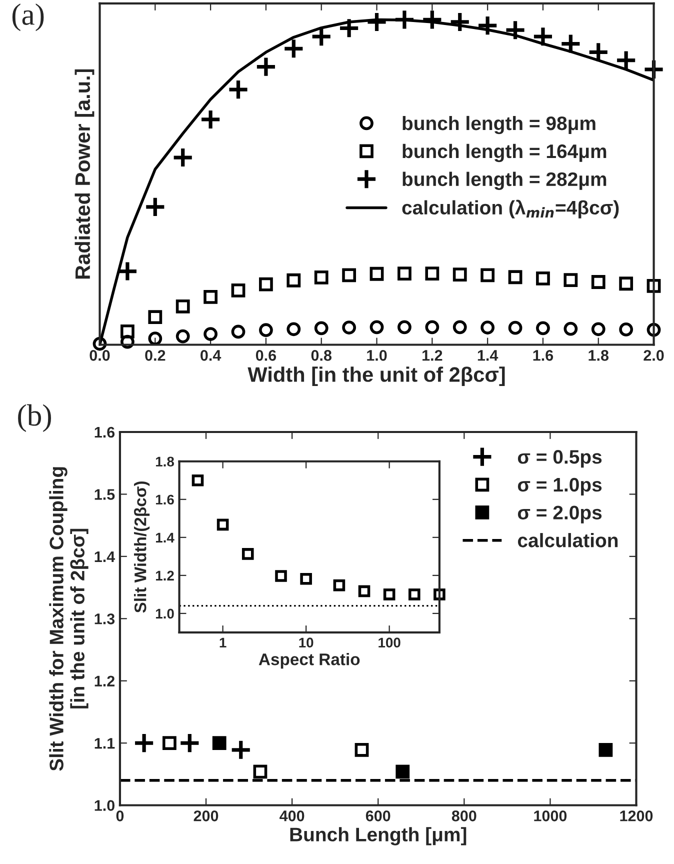 This screenshot has width=674, height=864. What do you see at coordinates (211, 355) in the screenshot?
I see `x-tick-label: 0.4` at bounding box center [211, 355].